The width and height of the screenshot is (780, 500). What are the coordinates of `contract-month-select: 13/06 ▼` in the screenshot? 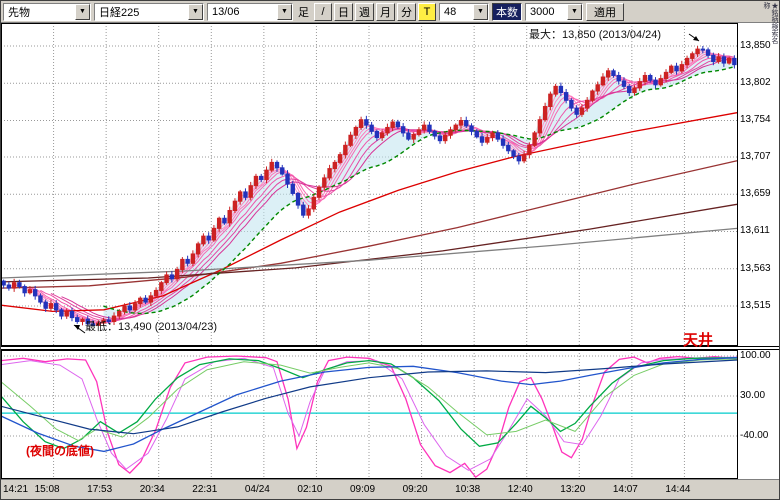 It's located at (250, 11).